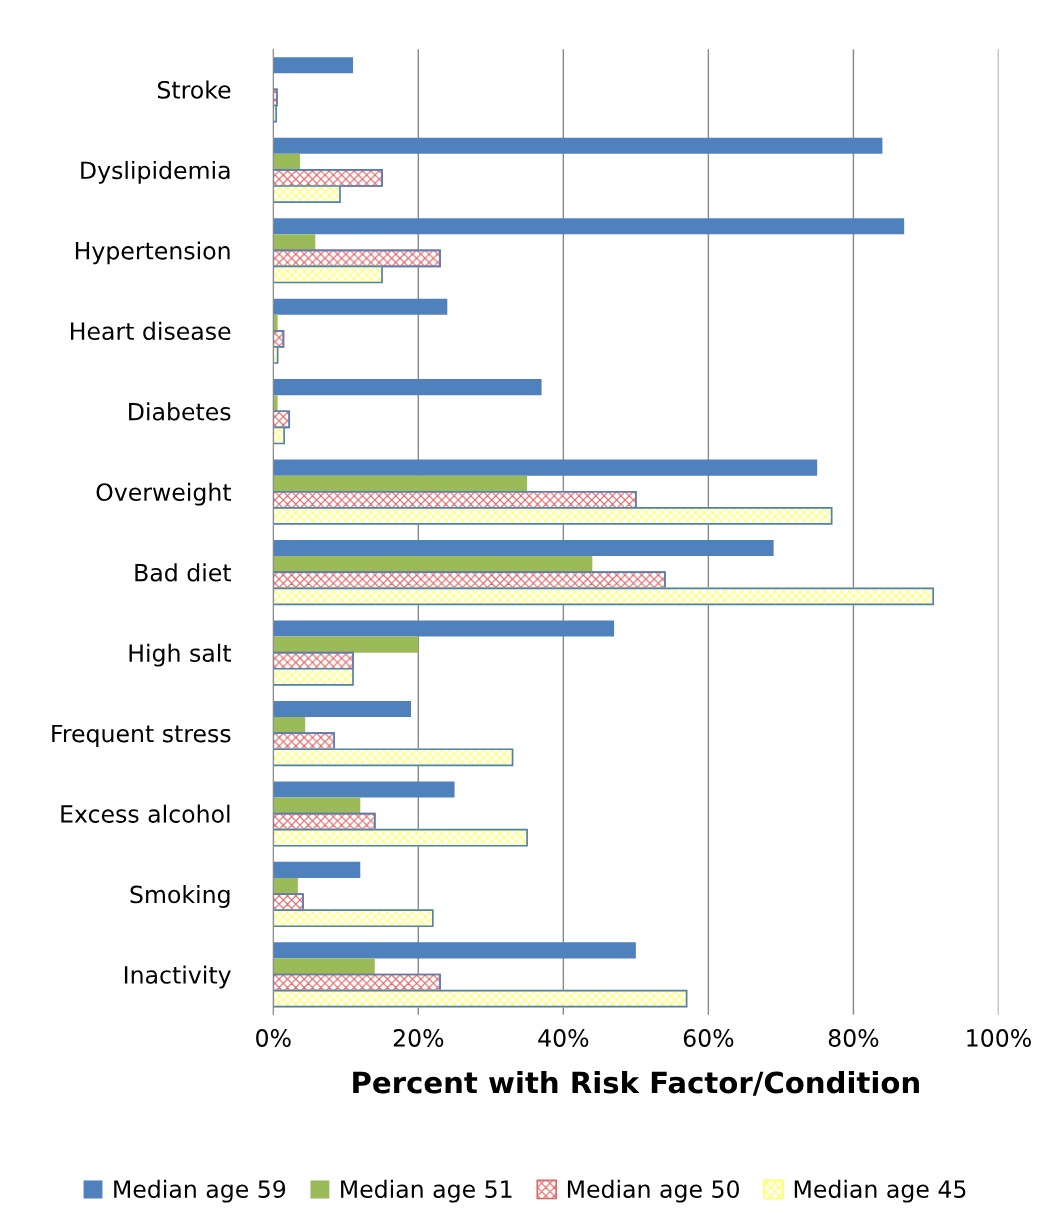 The width and height of the screenshot is (1051, 1230). I want to click on y-tick-label: Bad diet, so click(183, 572).